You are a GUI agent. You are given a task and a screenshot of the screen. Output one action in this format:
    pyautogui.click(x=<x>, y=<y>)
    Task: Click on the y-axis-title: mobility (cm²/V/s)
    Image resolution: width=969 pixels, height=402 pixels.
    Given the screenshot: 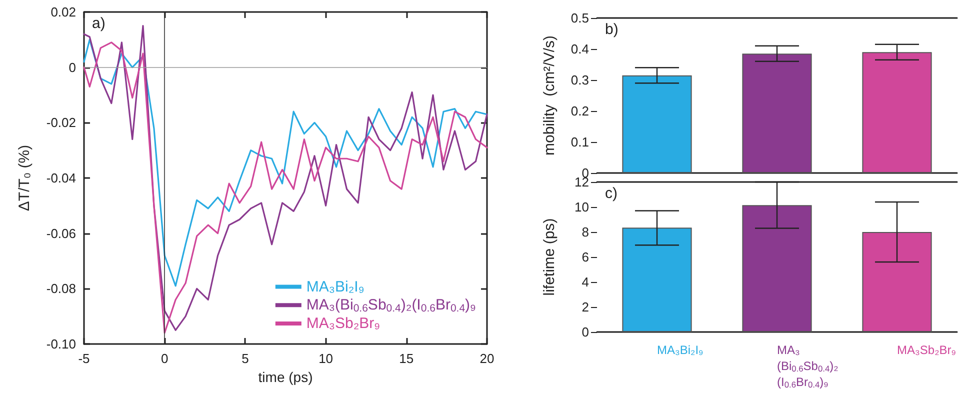 What is the action you would take?
    pyautogui.click(x=549, y=95)
    